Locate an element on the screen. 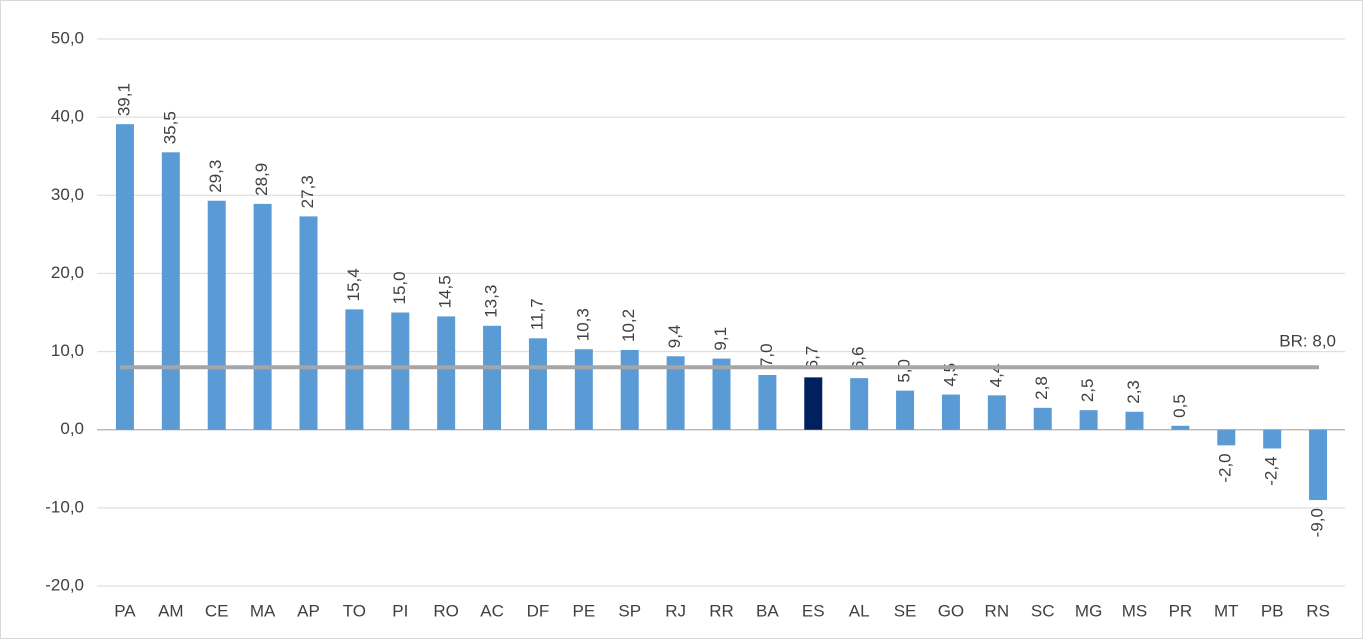  x-tick-label: MT is located at coordinates (1226, 610).